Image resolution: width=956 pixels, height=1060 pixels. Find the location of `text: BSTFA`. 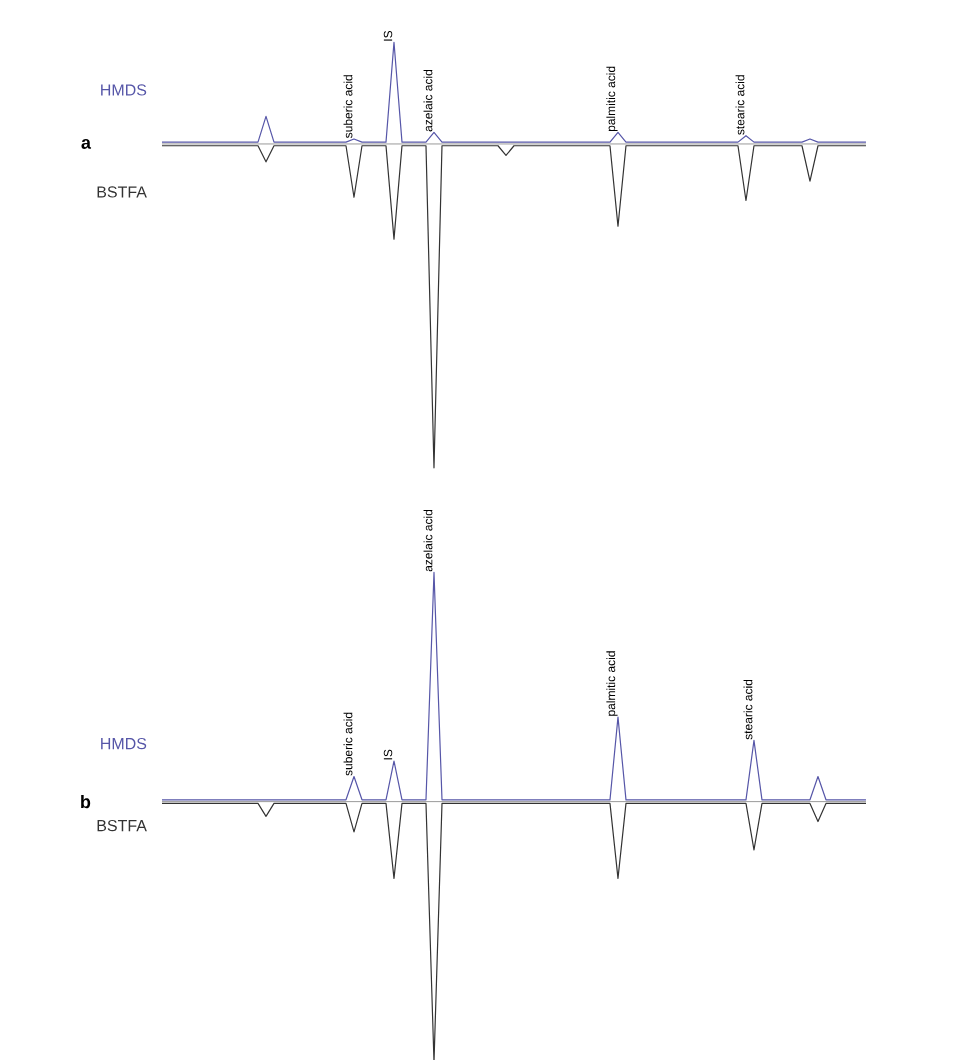

text: BSTFA is located at coordinates (122, 192).